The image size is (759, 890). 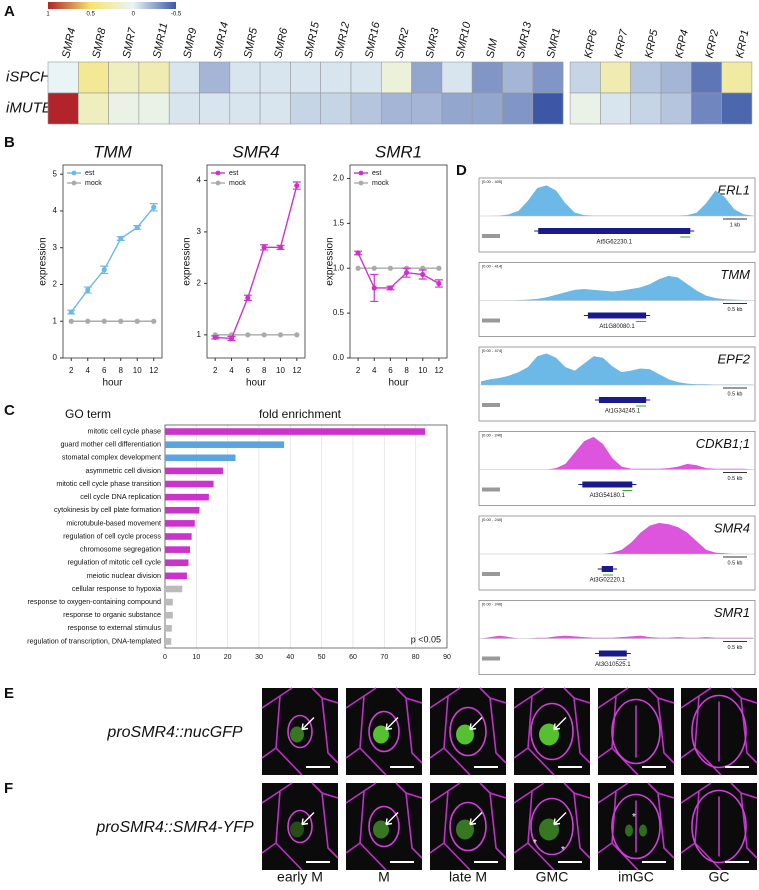 What do you see at coordinates (682, 44) in the screenshot?
I see `column-label: KRP4` at bounding box center [682, 44].